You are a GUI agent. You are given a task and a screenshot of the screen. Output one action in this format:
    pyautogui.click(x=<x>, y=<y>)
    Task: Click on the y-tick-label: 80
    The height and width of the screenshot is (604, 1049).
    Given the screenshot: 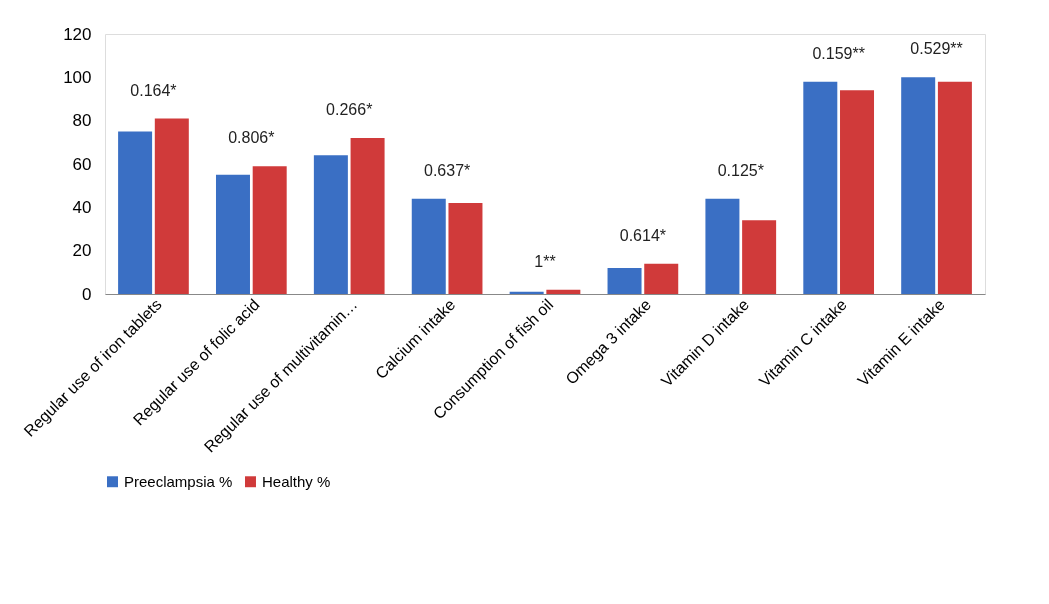 What is the action you would take?
    pyautogui.click(x=82, y=121)
    